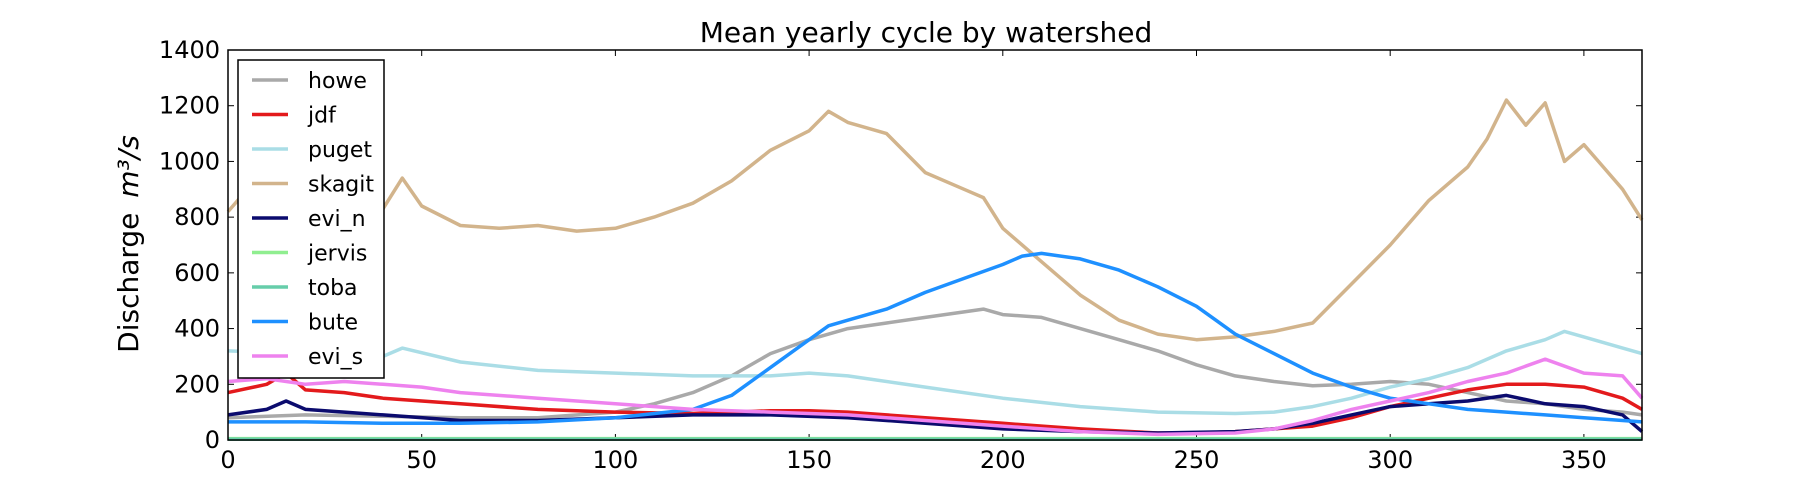 The height and width of the screenshot is (500, 1800). Describe the element at coordinates (197, 384) in the screenshot. I see `y-tick-label: 200` at that location.